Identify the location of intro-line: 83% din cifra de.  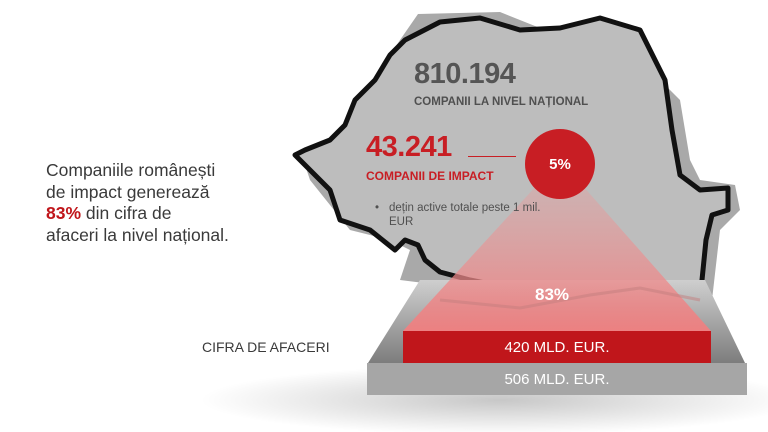
(161, 214).